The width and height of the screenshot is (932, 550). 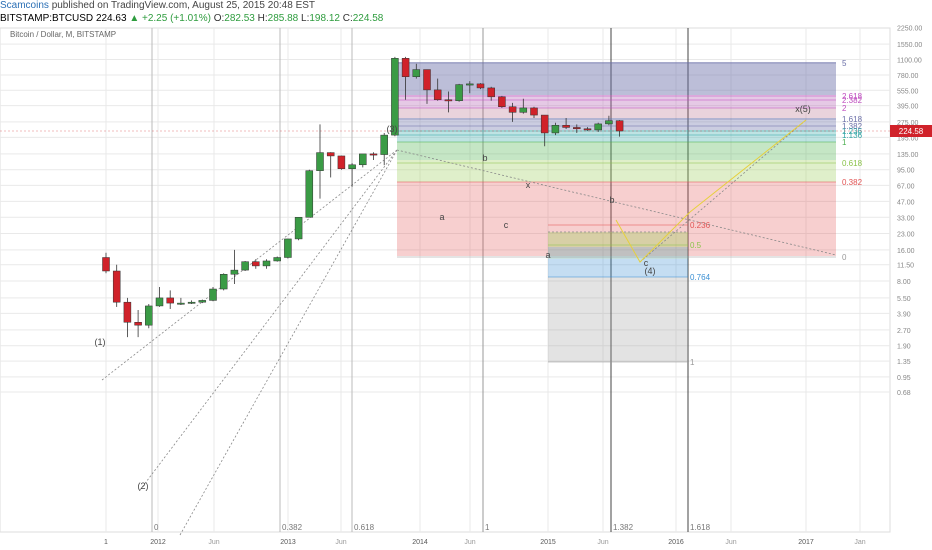 What do you see at coordinates (909, 61) in the screenshot?
I see `y-tick-label: 1100.00` at bounding box center [909, 61].